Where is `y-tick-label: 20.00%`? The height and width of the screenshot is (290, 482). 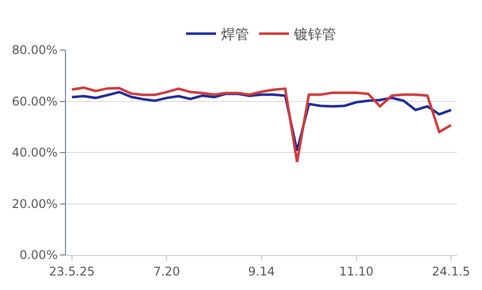
y-tick-label: 20.00% is located at coordinates (35, 203).